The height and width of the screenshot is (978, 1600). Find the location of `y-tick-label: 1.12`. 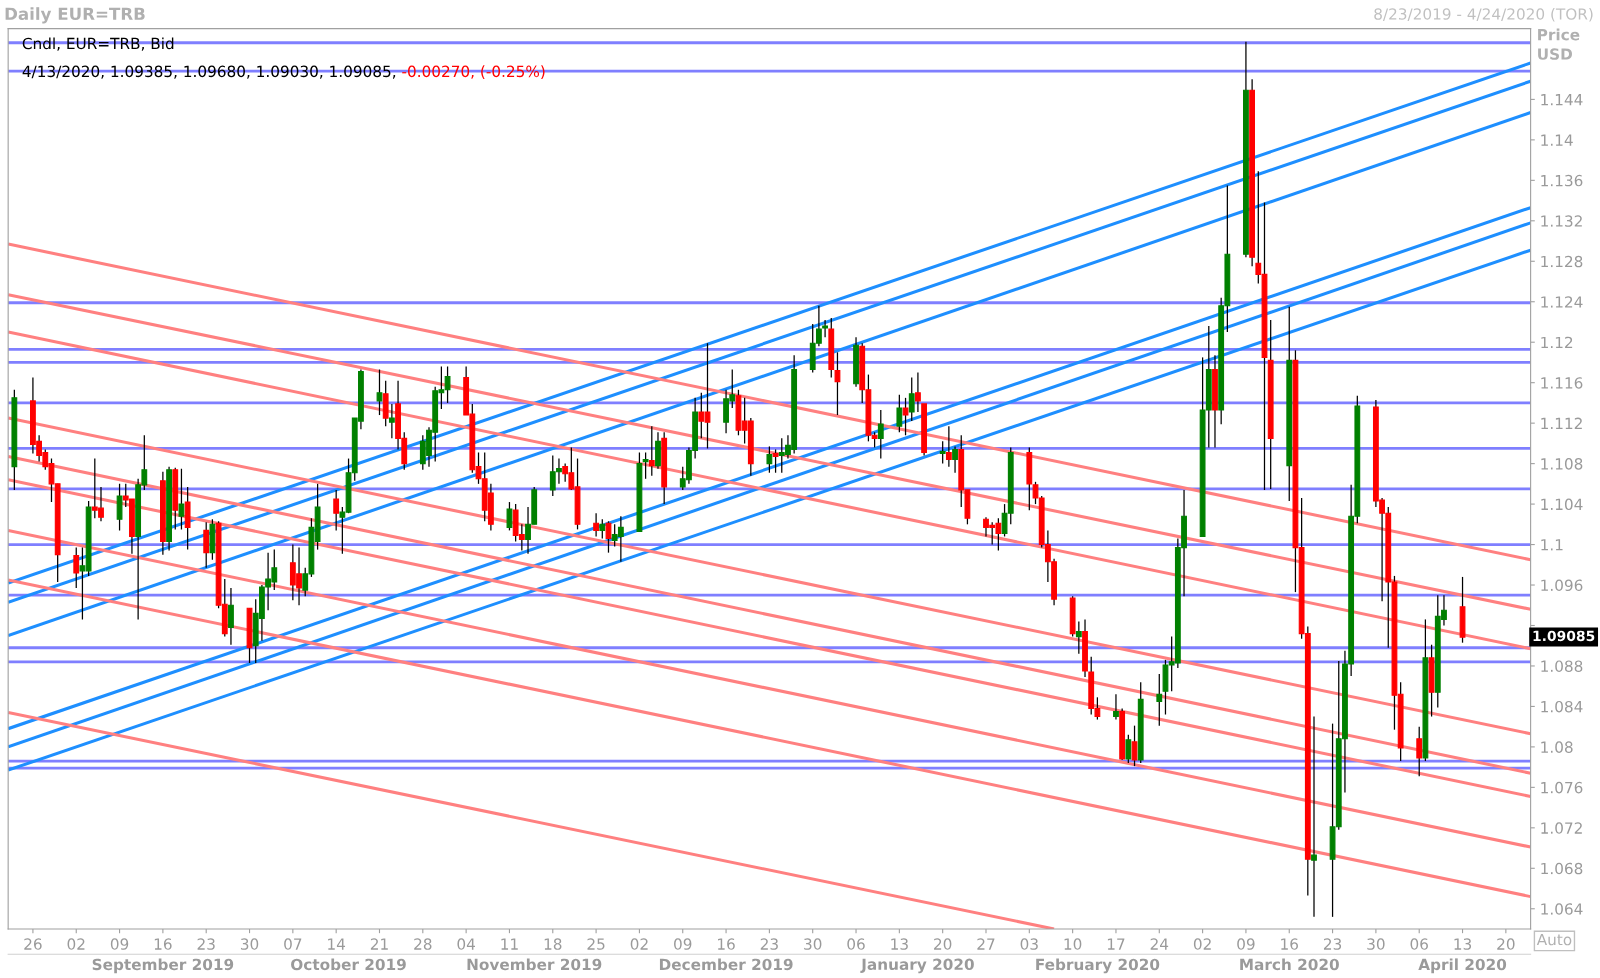

y-tick-label: 1.12 is located at coordinates (1557, 342).